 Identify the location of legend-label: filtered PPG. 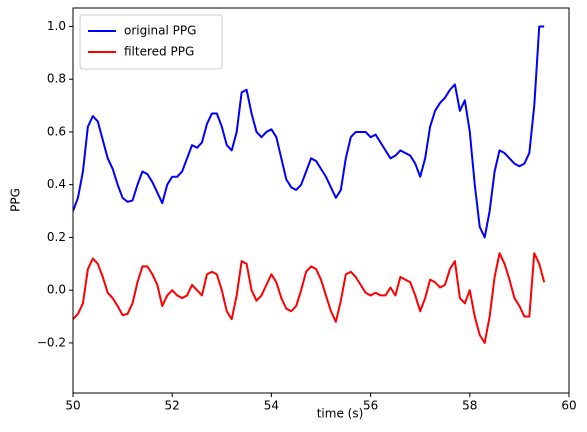
(159, 52).